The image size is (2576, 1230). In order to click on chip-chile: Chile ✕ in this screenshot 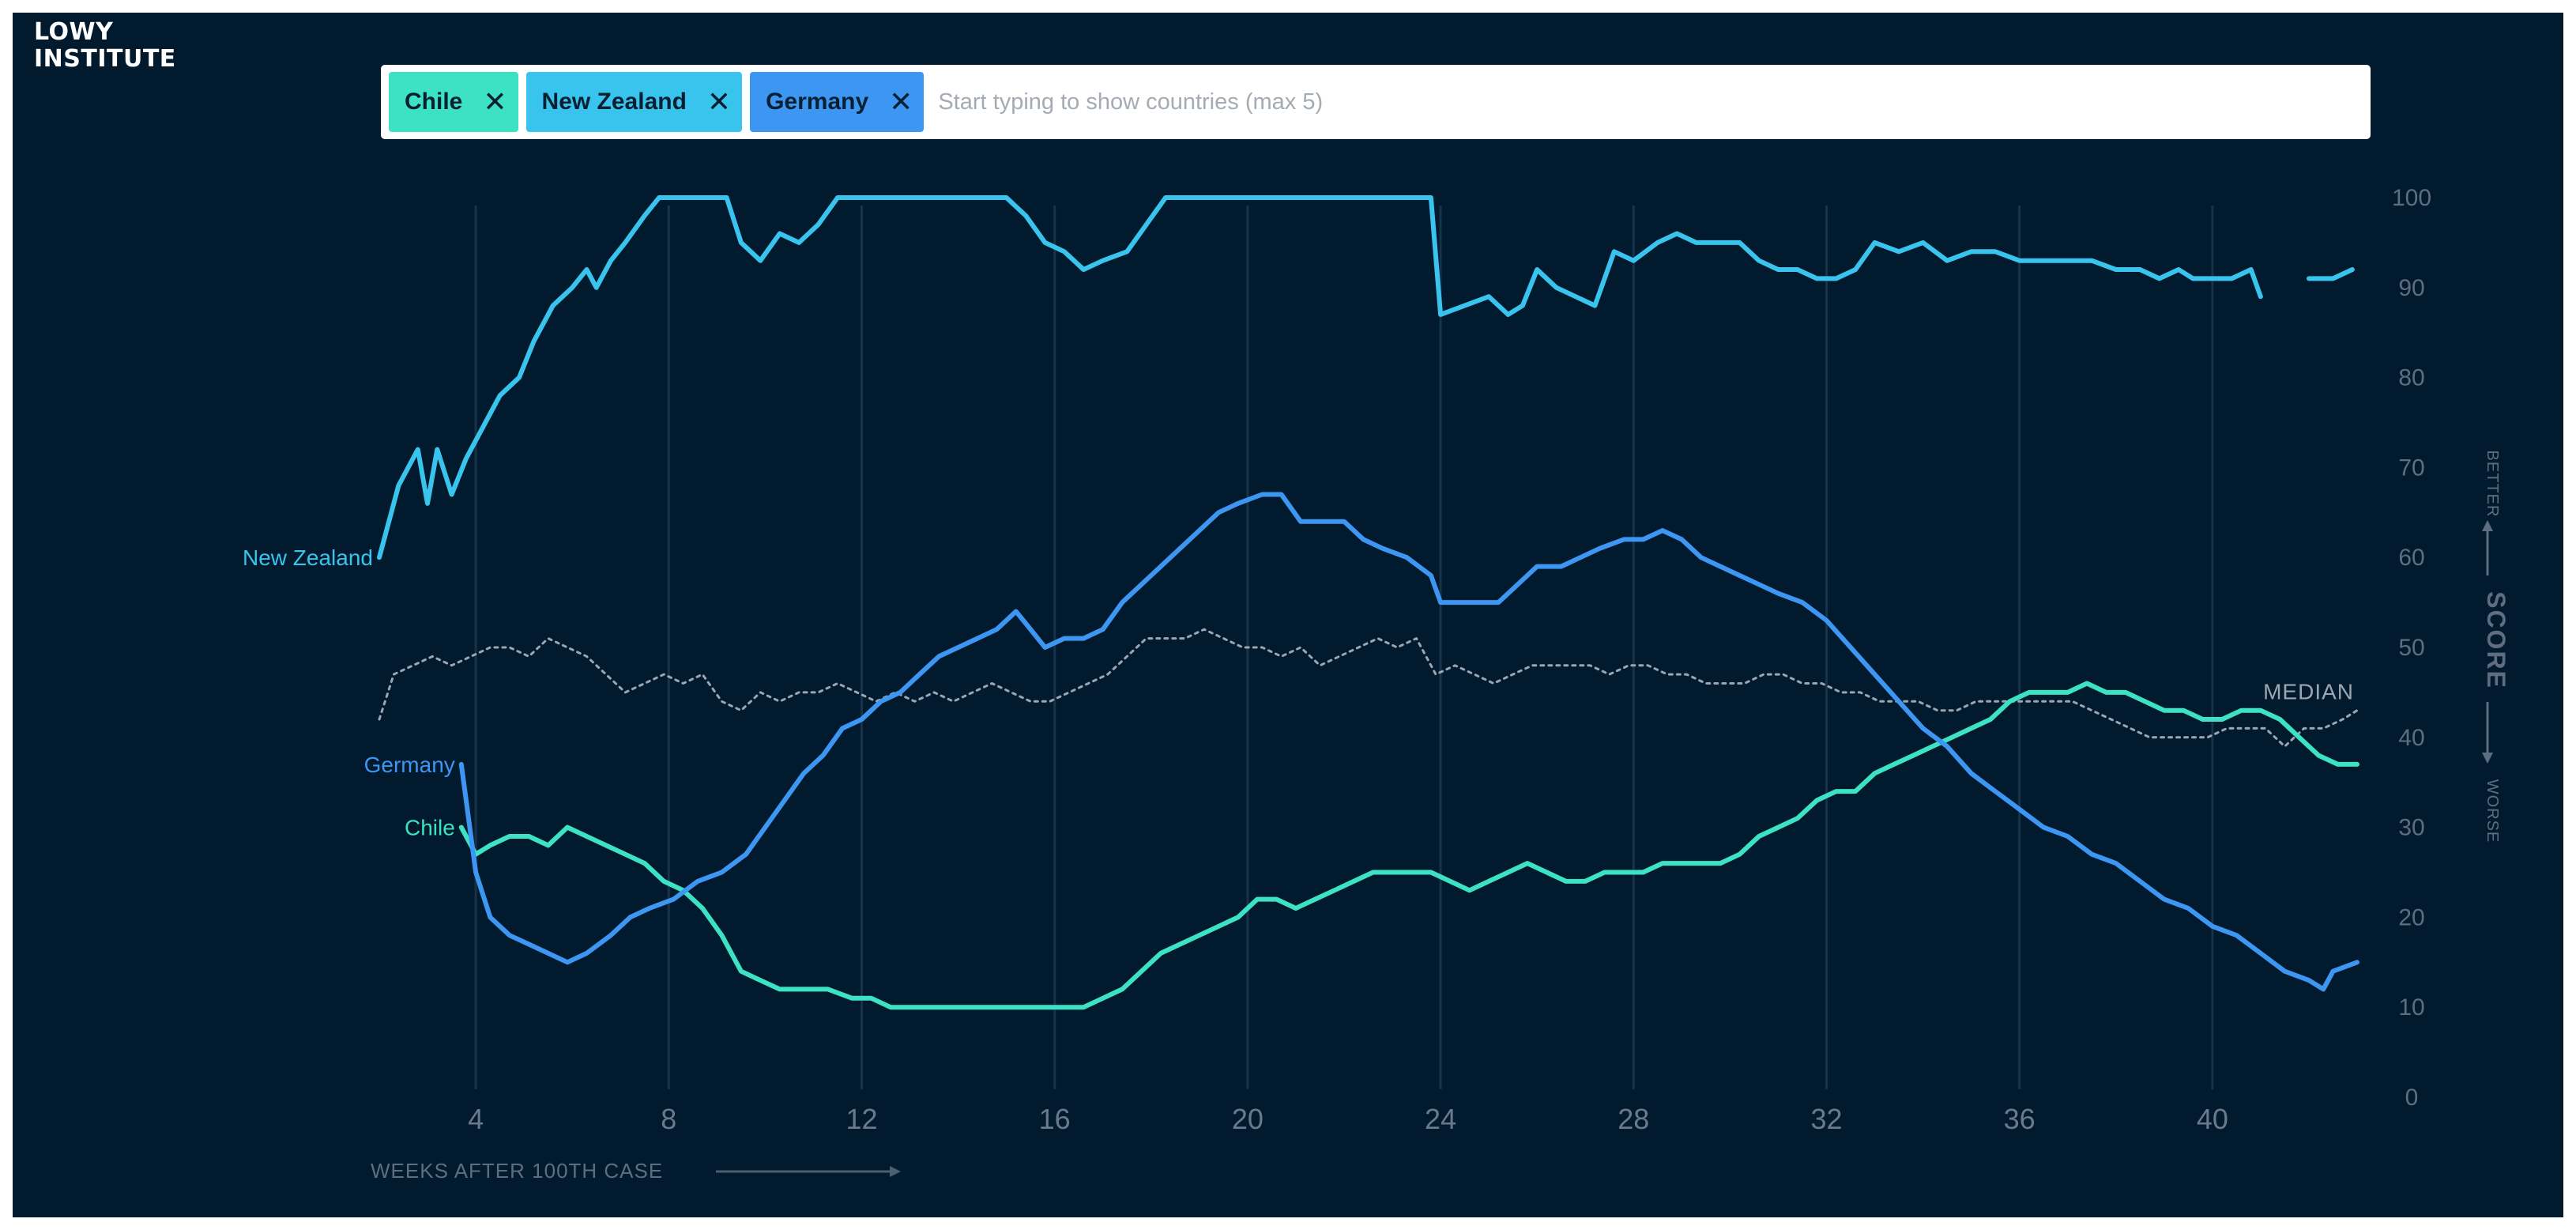, I will do `click(453, 102)`.